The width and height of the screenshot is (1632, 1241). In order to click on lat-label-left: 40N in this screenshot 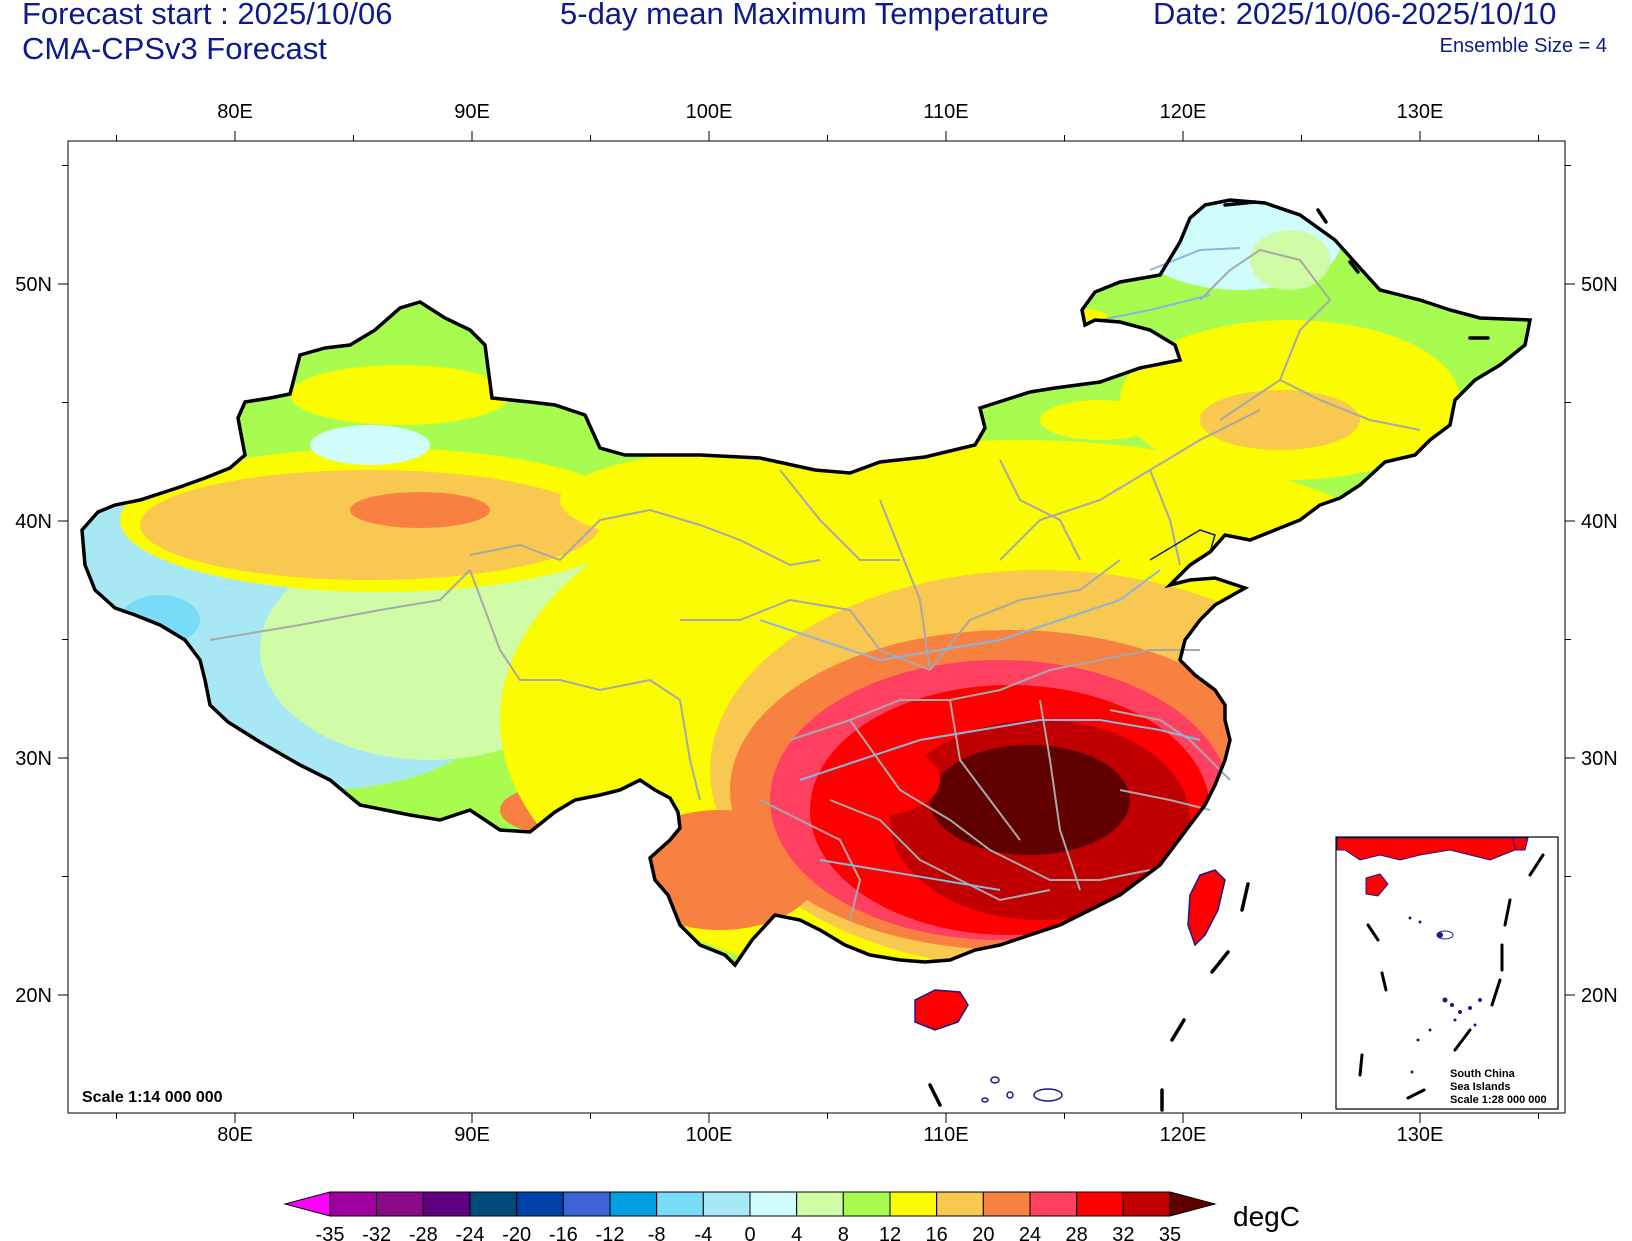, I will do `click(33, 522)`.